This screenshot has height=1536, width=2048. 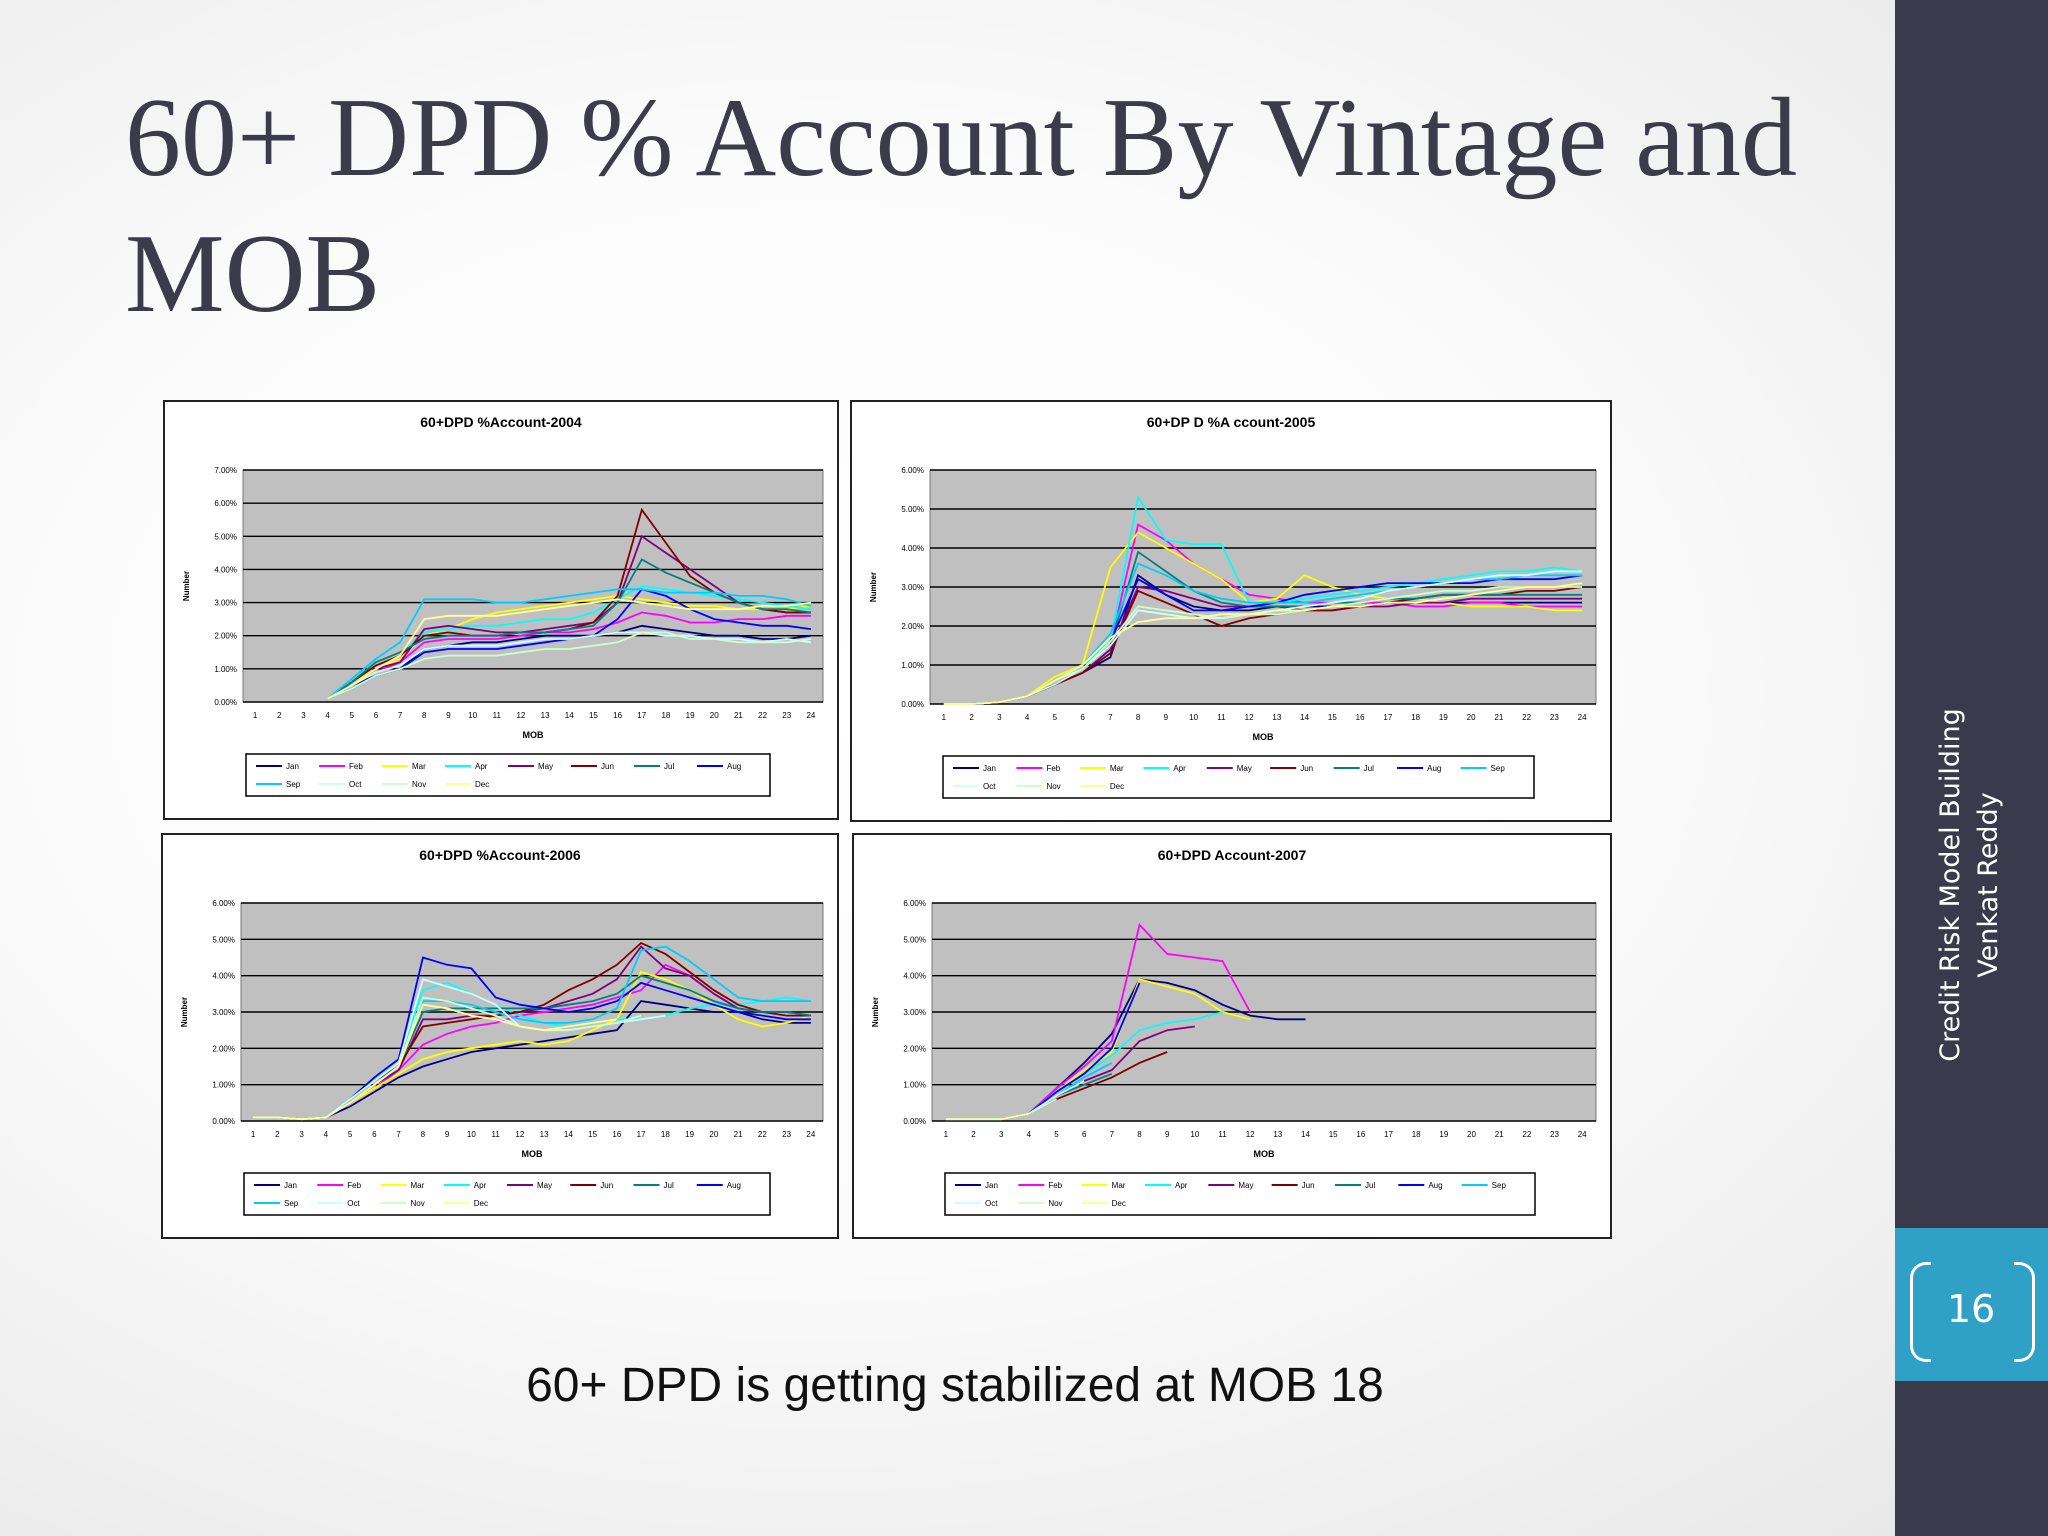 I want to click on x-tick-label: 2, so click(x=971, y=717).